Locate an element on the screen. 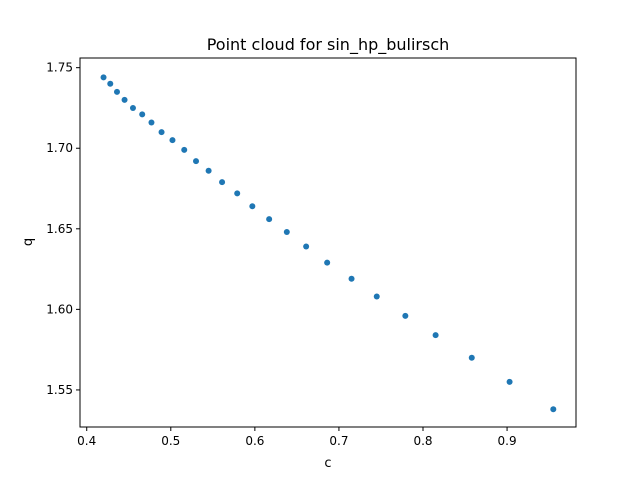 This screenshot has height=480, width=640. x-axis-label: c is located at coordinates (327, 463).